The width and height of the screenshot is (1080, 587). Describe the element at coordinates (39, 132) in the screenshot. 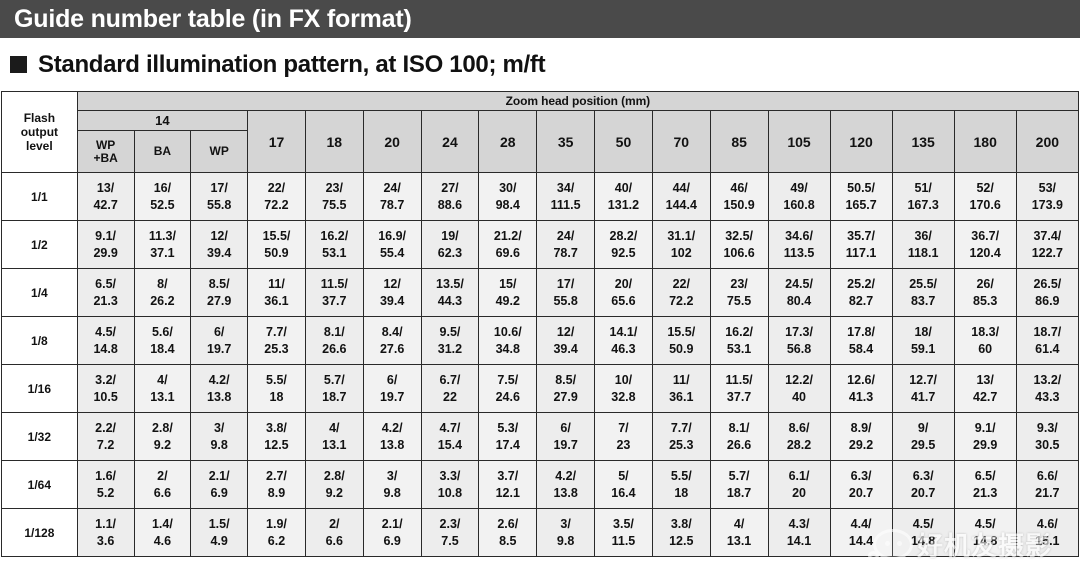

I see `corner-flash-output-level: Flash output level` at that location.